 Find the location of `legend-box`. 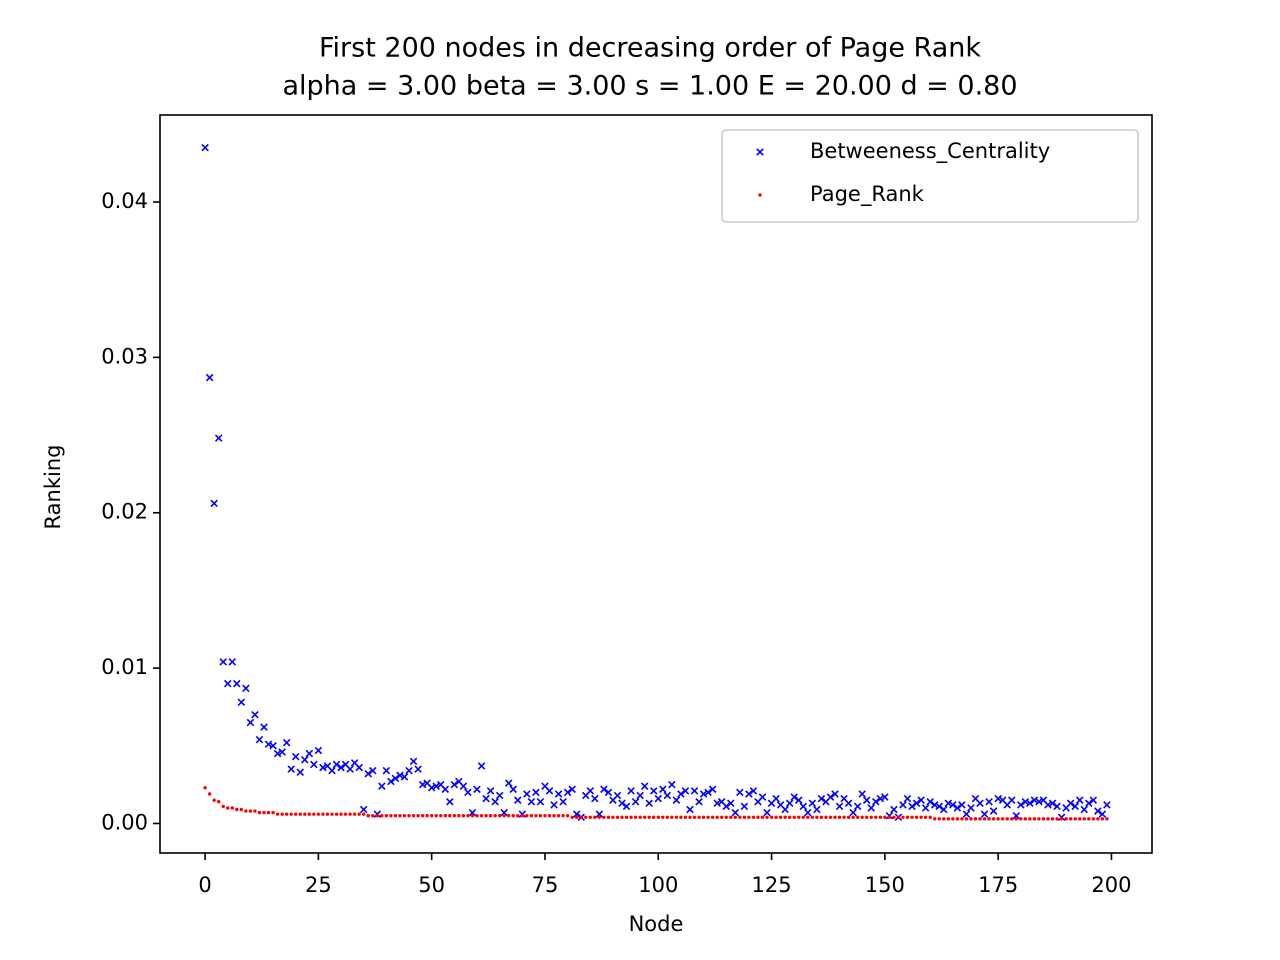

legend-box is located at coordinates (930, 176).